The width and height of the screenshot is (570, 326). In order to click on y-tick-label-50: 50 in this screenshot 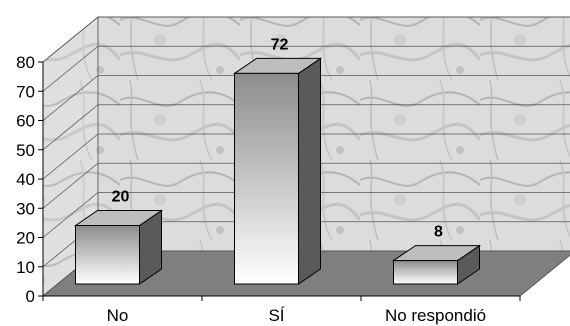, I will do `click(25, 150)`.